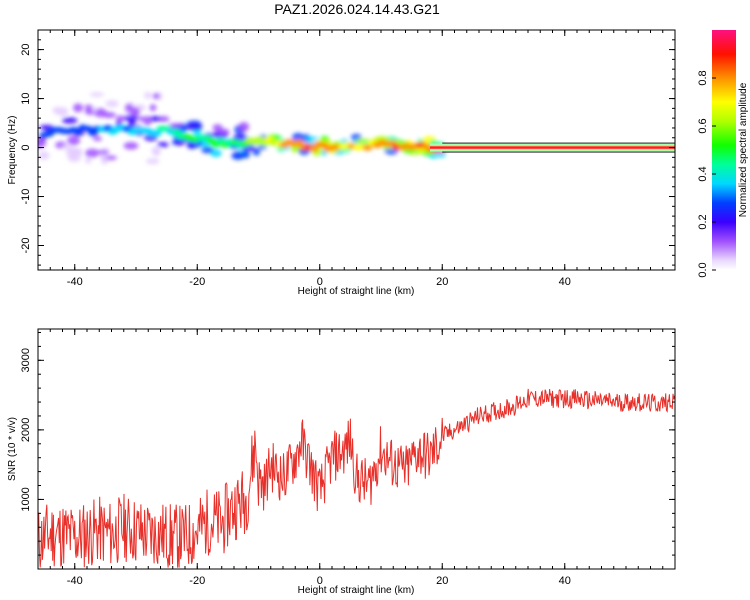  Describe the element at coordinates (12, 449) in the screenshot. I see `snr-y-label: SNR (10 * v/v)` at that location.